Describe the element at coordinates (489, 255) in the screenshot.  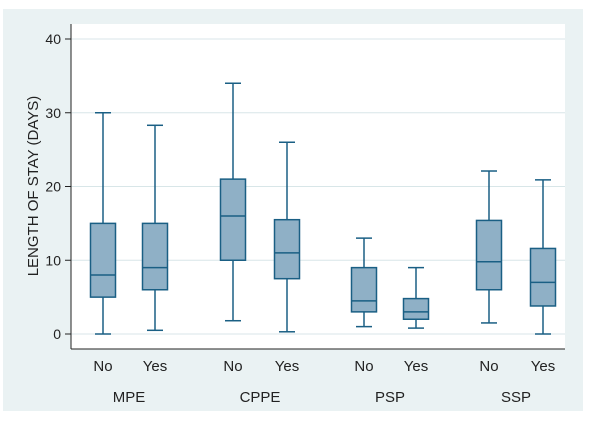
I see `iqr-box-ssp-no` at that location.